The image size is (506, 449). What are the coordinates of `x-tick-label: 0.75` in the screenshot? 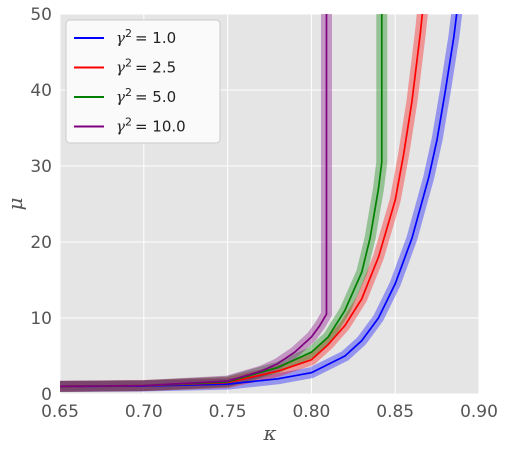 It's located at (228, 412).